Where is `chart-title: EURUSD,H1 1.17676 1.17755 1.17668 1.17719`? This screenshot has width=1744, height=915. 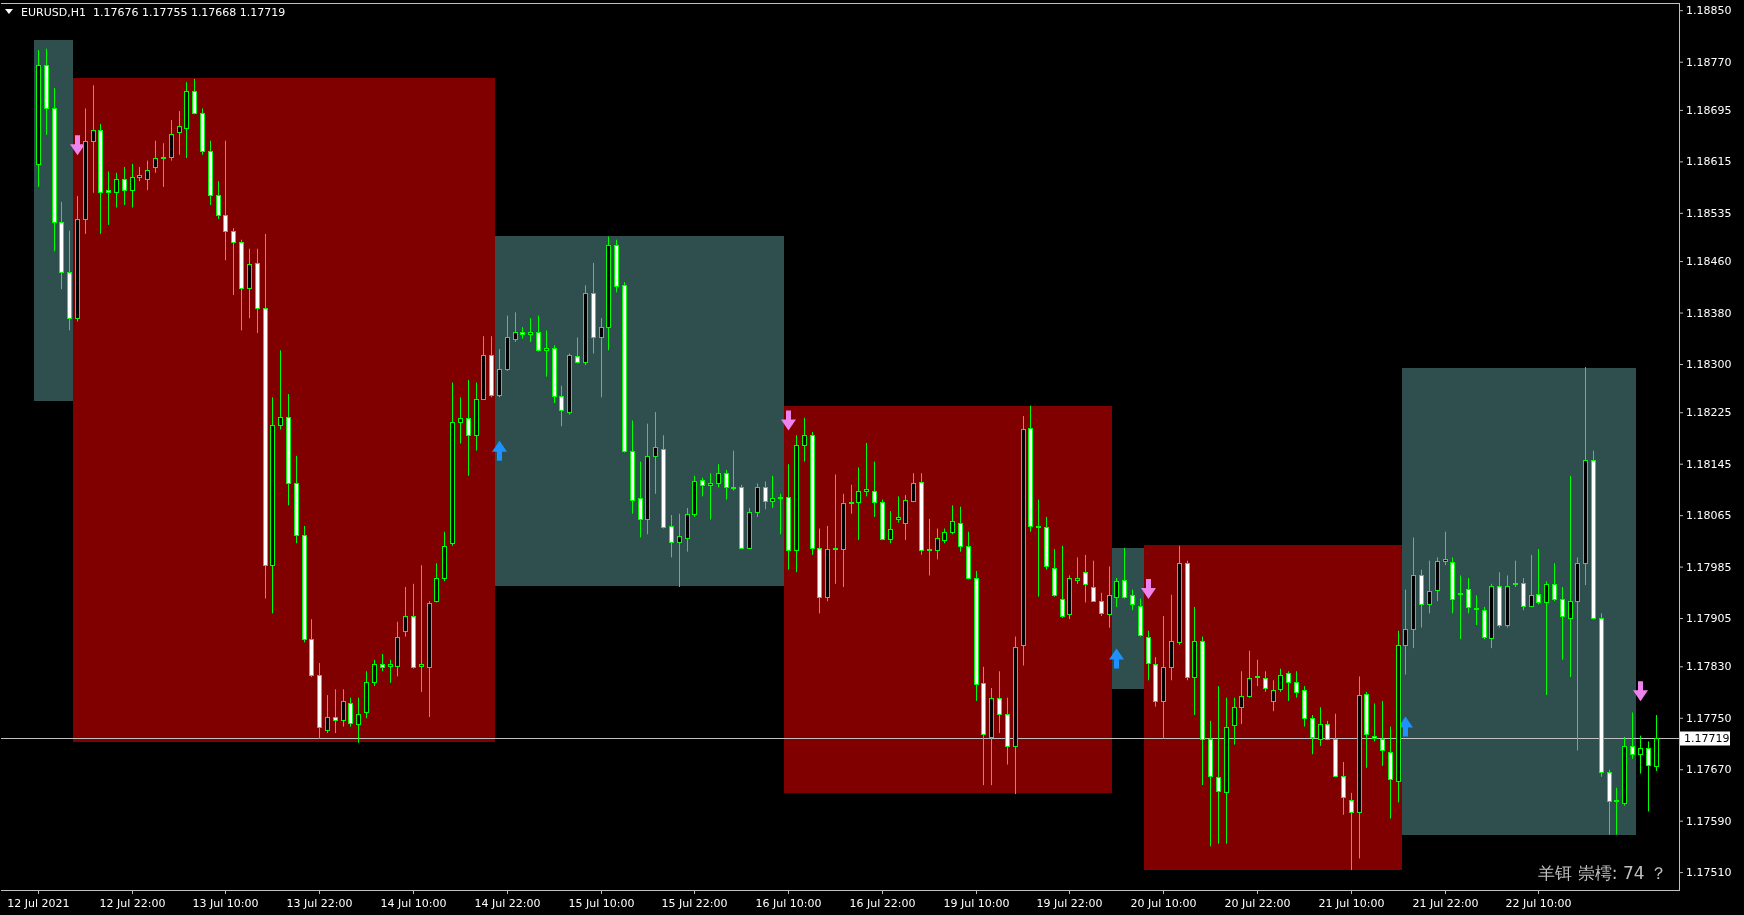
chart-title: EURUSD,H1 1.17676 1.17755 1.17668 1.17719 is located at coordinates (153, 12).